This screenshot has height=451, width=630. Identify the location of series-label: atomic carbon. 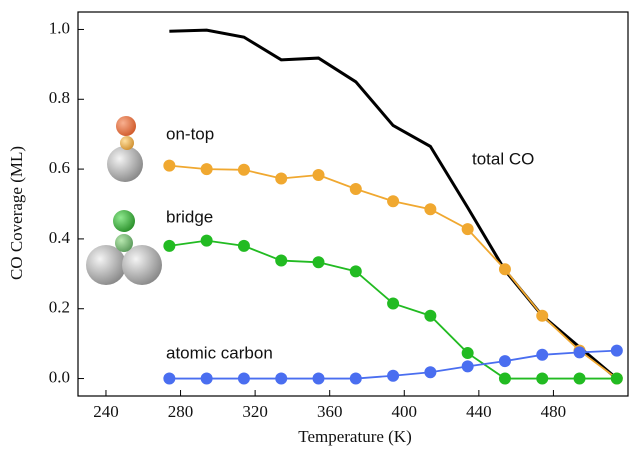
(219, 352).